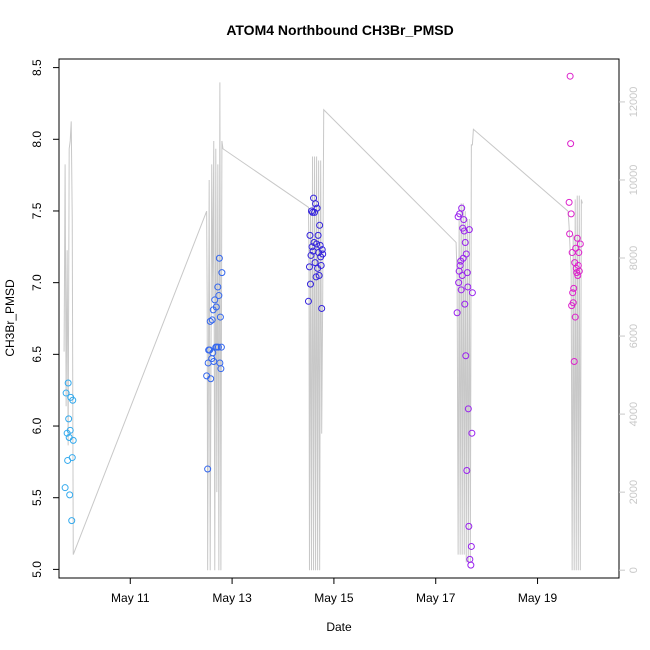 This screenshot has width=650, height=650. Describe the element at coordinates (37, 569) in the screenshot. I see `y-tick-label: 5.0` at that location.